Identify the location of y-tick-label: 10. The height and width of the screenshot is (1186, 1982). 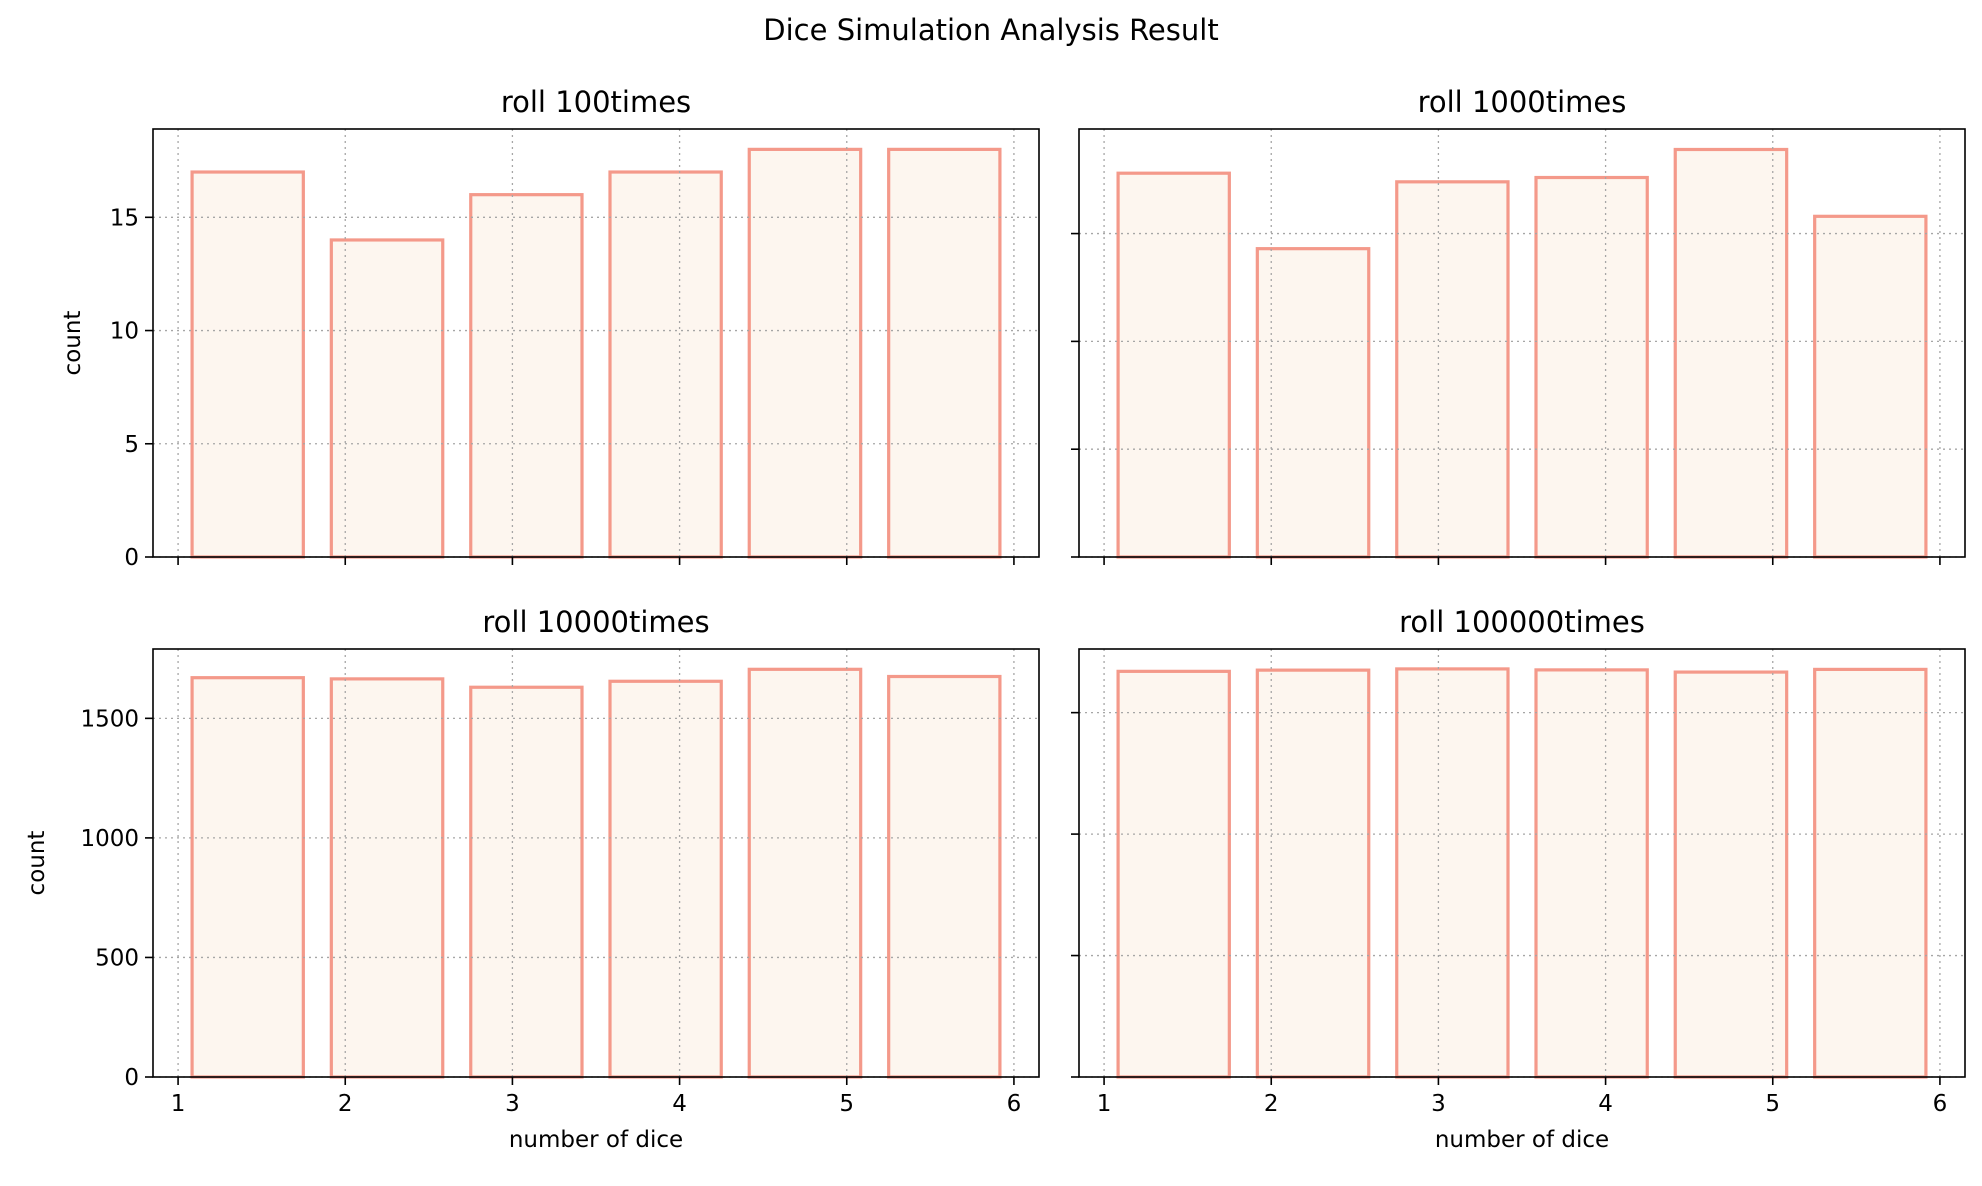
(124, 332).